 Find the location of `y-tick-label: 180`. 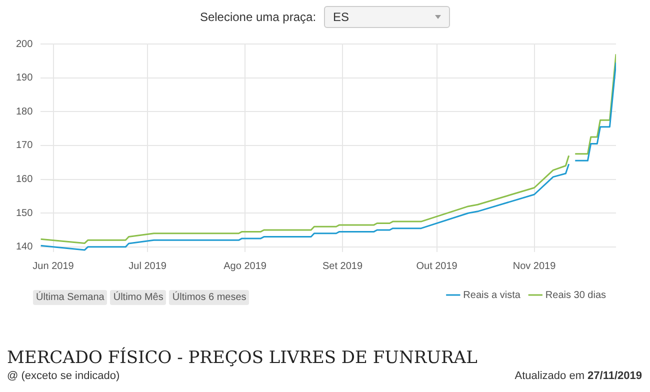

y-tick-label: 180 is located at coordinates (25, 112).